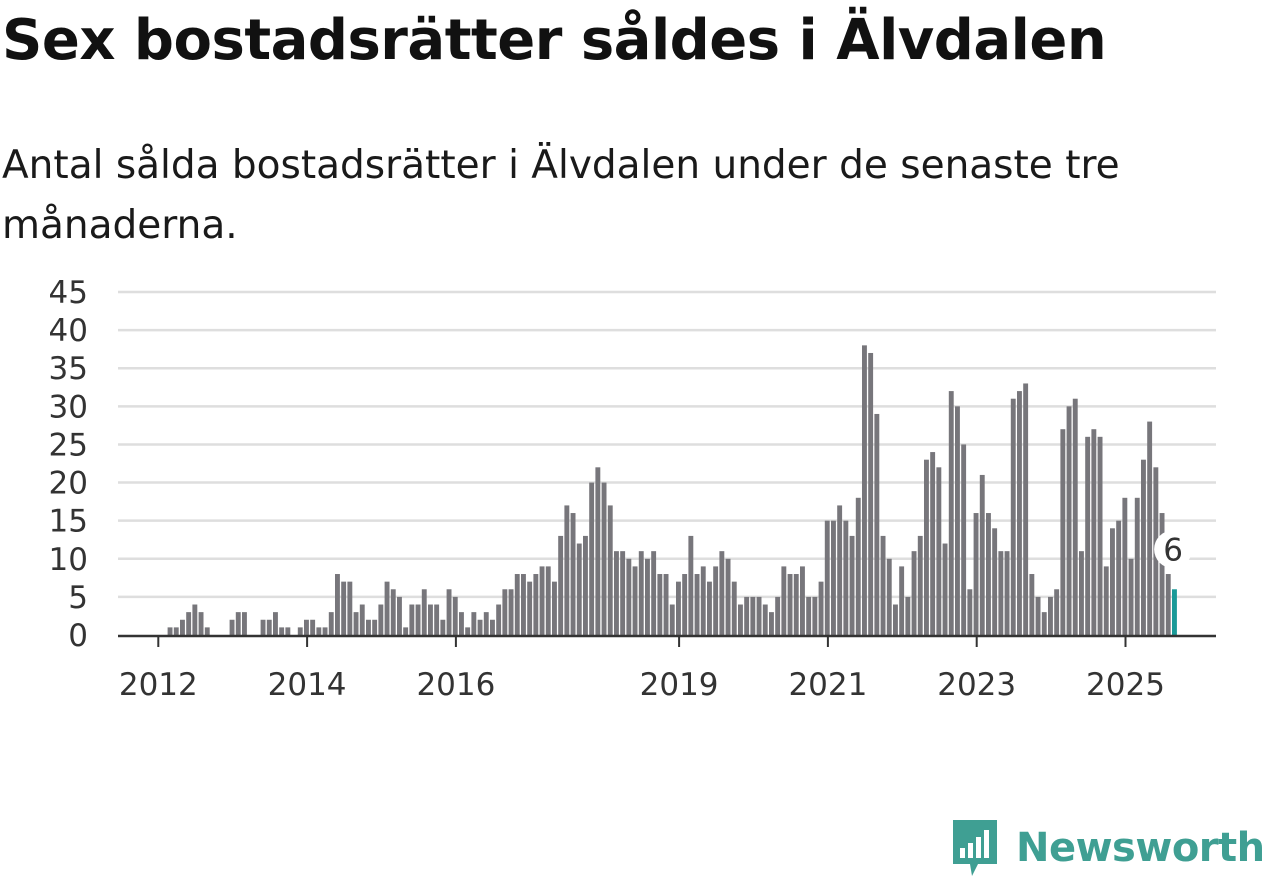 This screenshot has height=879, width=1262. I want to click on y-tick-label: 5, so click(78, 598).